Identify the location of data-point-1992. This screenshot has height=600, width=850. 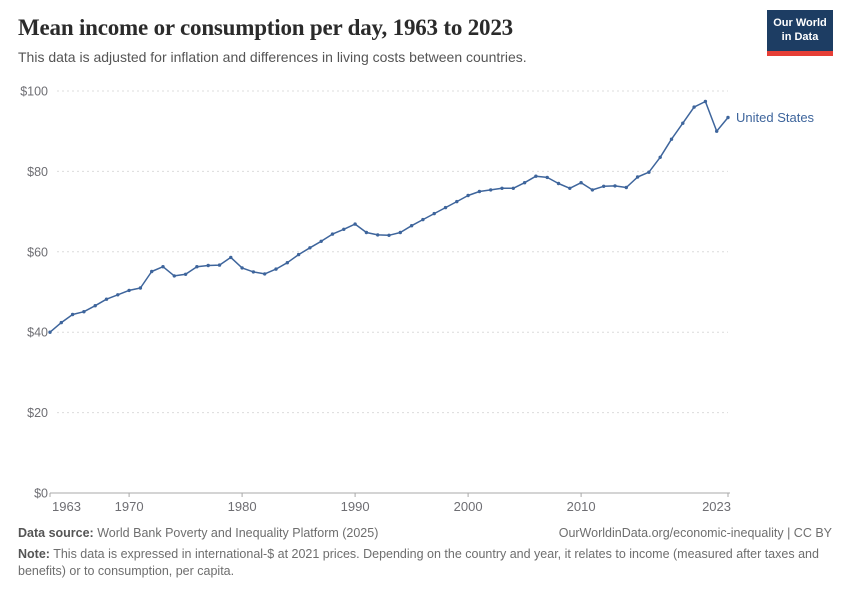
(378, 235).